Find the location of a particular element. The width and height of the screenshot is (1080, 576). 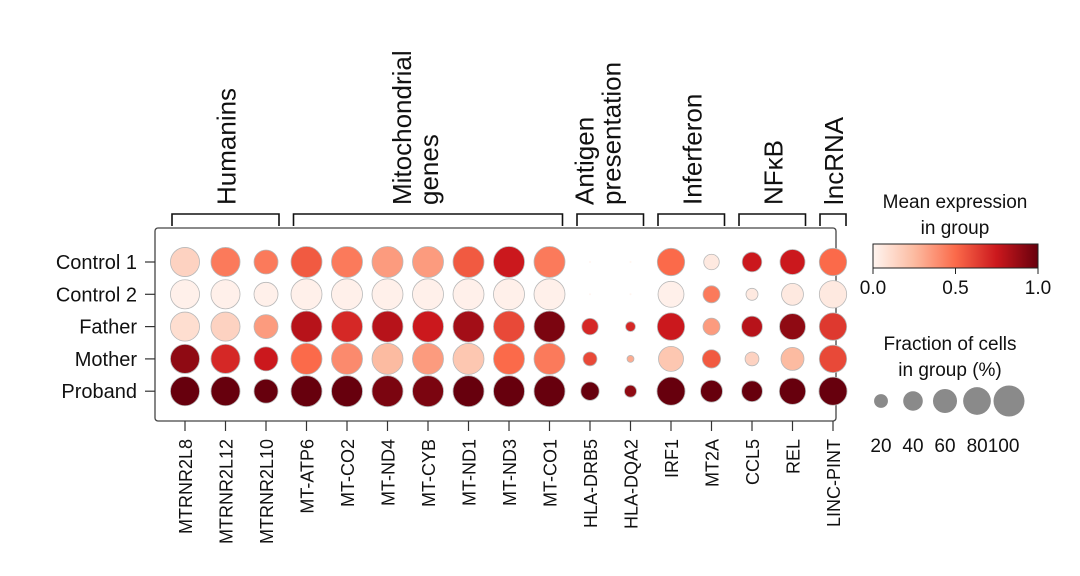

group-label: Humanins is located at coordinates (227, 146).